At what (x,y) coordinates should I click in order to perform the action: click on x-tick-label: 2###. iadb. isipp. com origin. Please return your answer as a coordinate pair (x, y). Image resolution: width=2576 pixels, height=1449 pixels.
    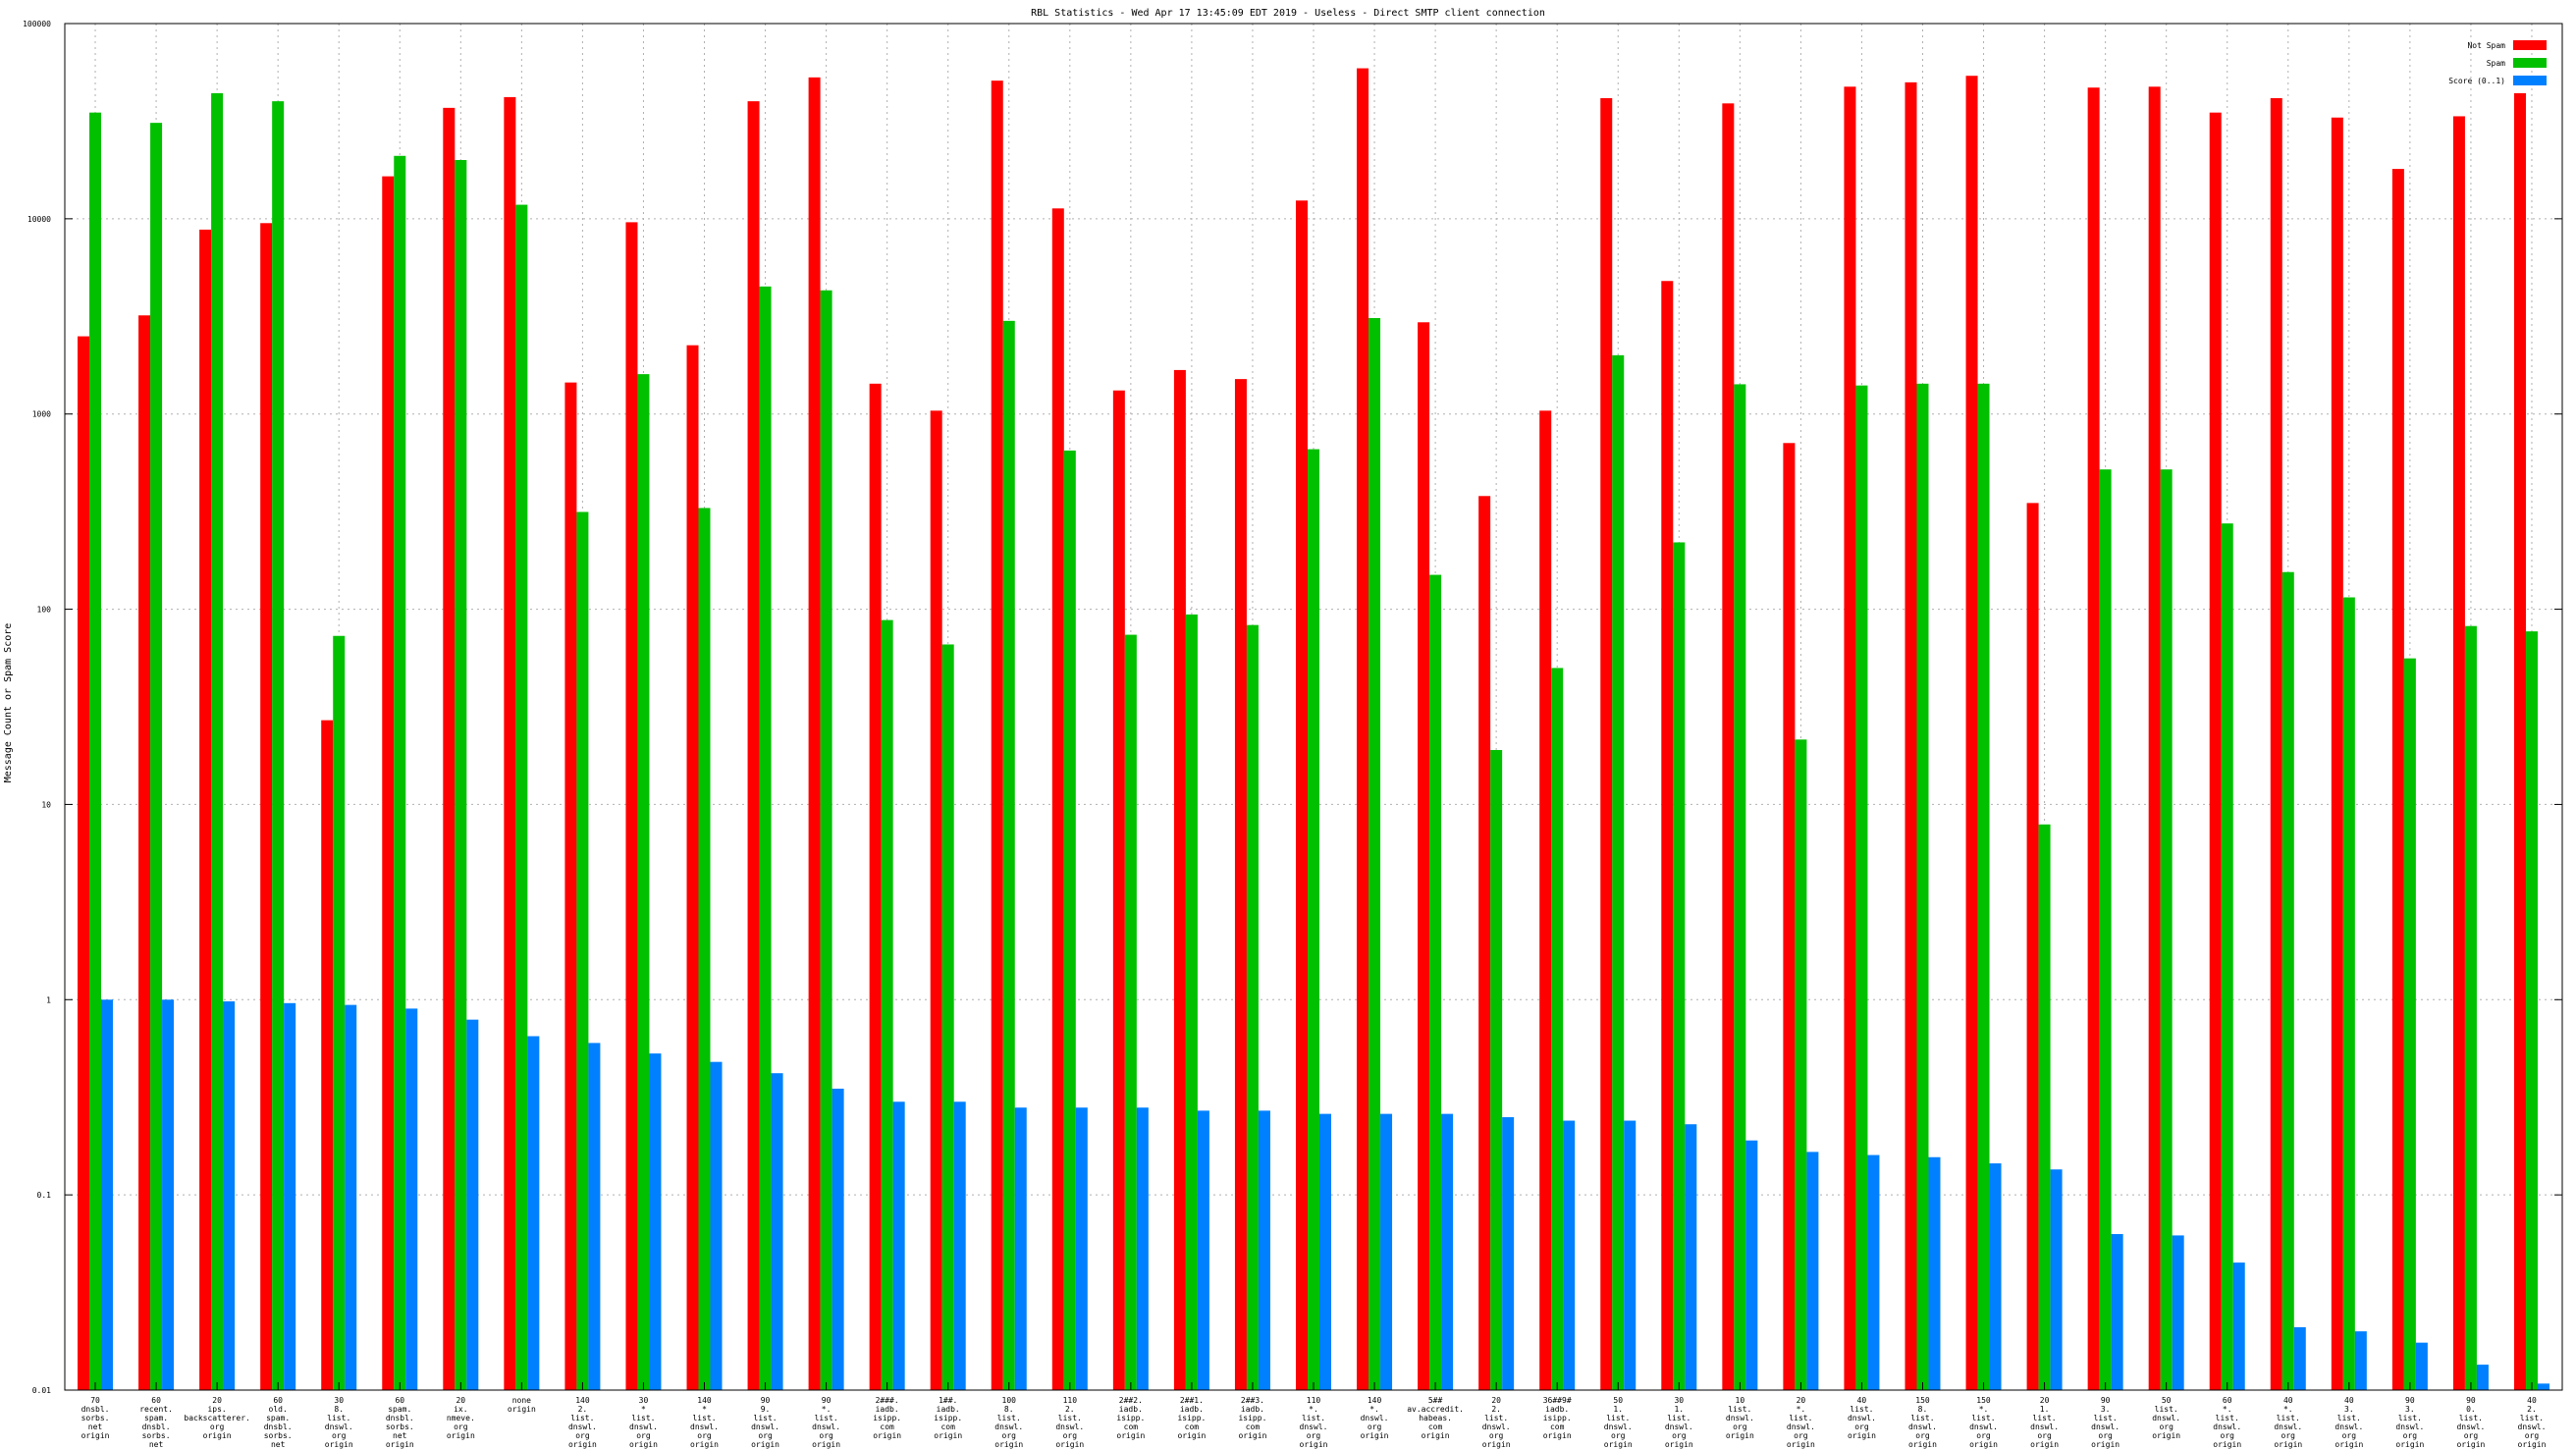
    Looking at the image, I should click on (887, 1418).